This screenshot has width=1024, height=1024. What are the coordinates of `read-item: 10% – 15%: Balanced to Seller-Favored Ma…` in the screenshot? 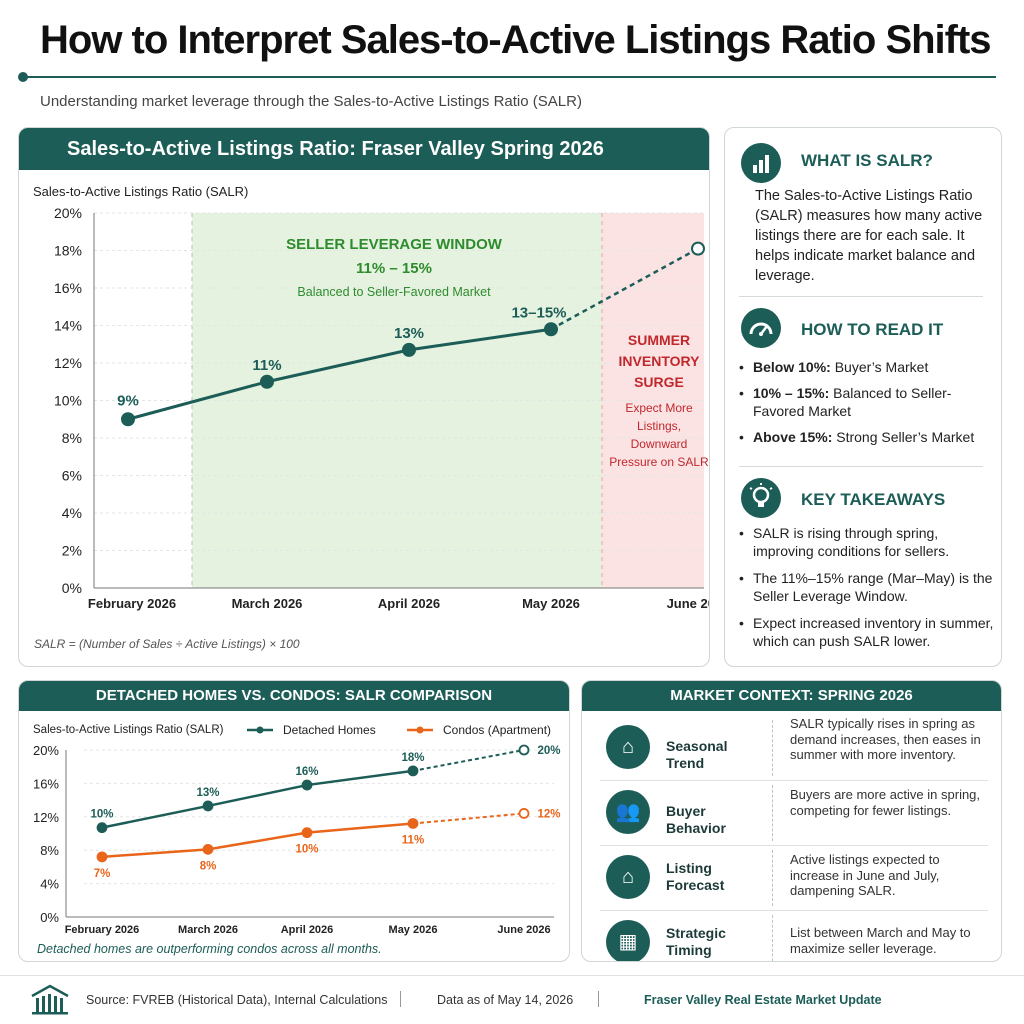 It's located at (867, 402).